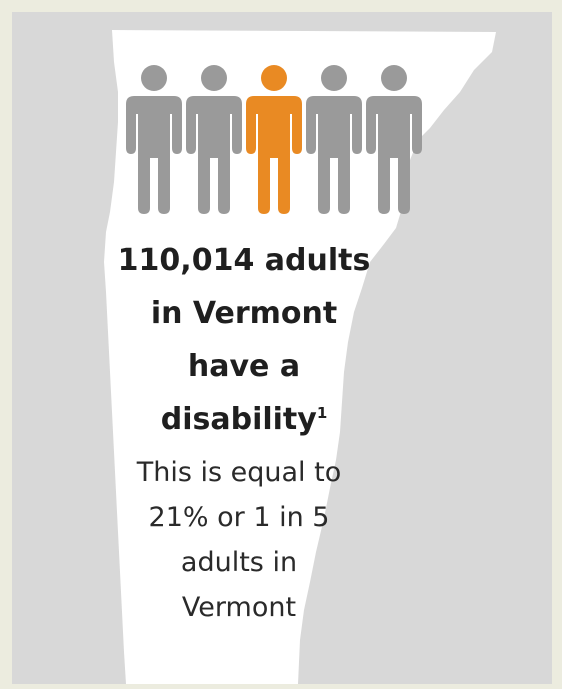 The width and height of the screenshot is (562, 689). I want to click on person-icon-highlighted, so click(274, 139).